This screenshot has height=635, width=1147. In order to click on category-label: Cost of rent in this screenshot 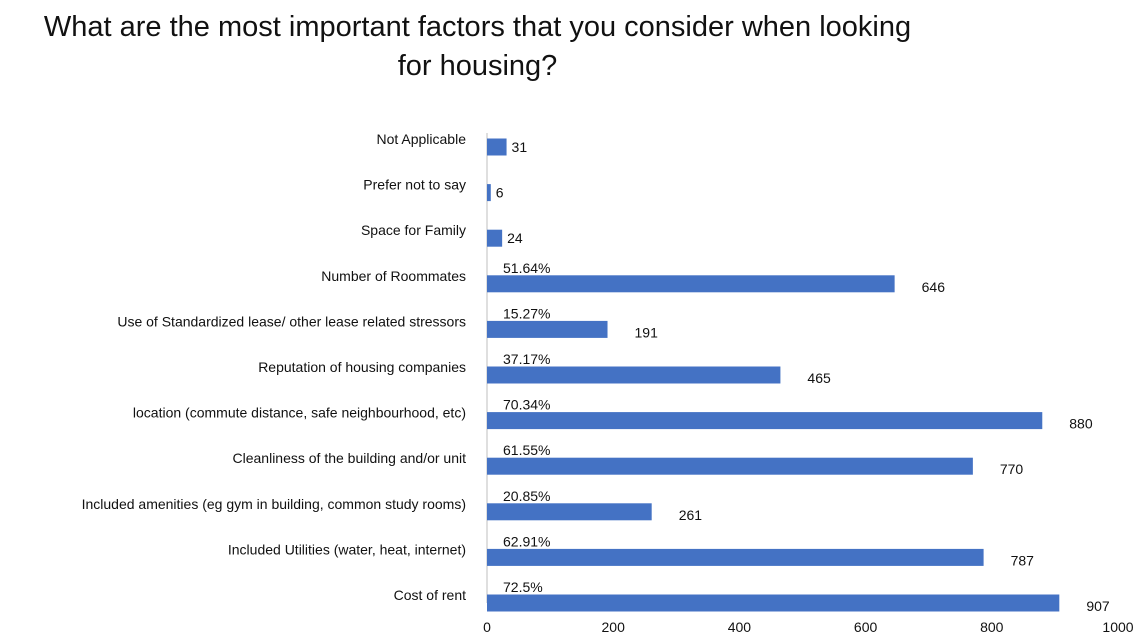, I will do `click(430, 595)`.